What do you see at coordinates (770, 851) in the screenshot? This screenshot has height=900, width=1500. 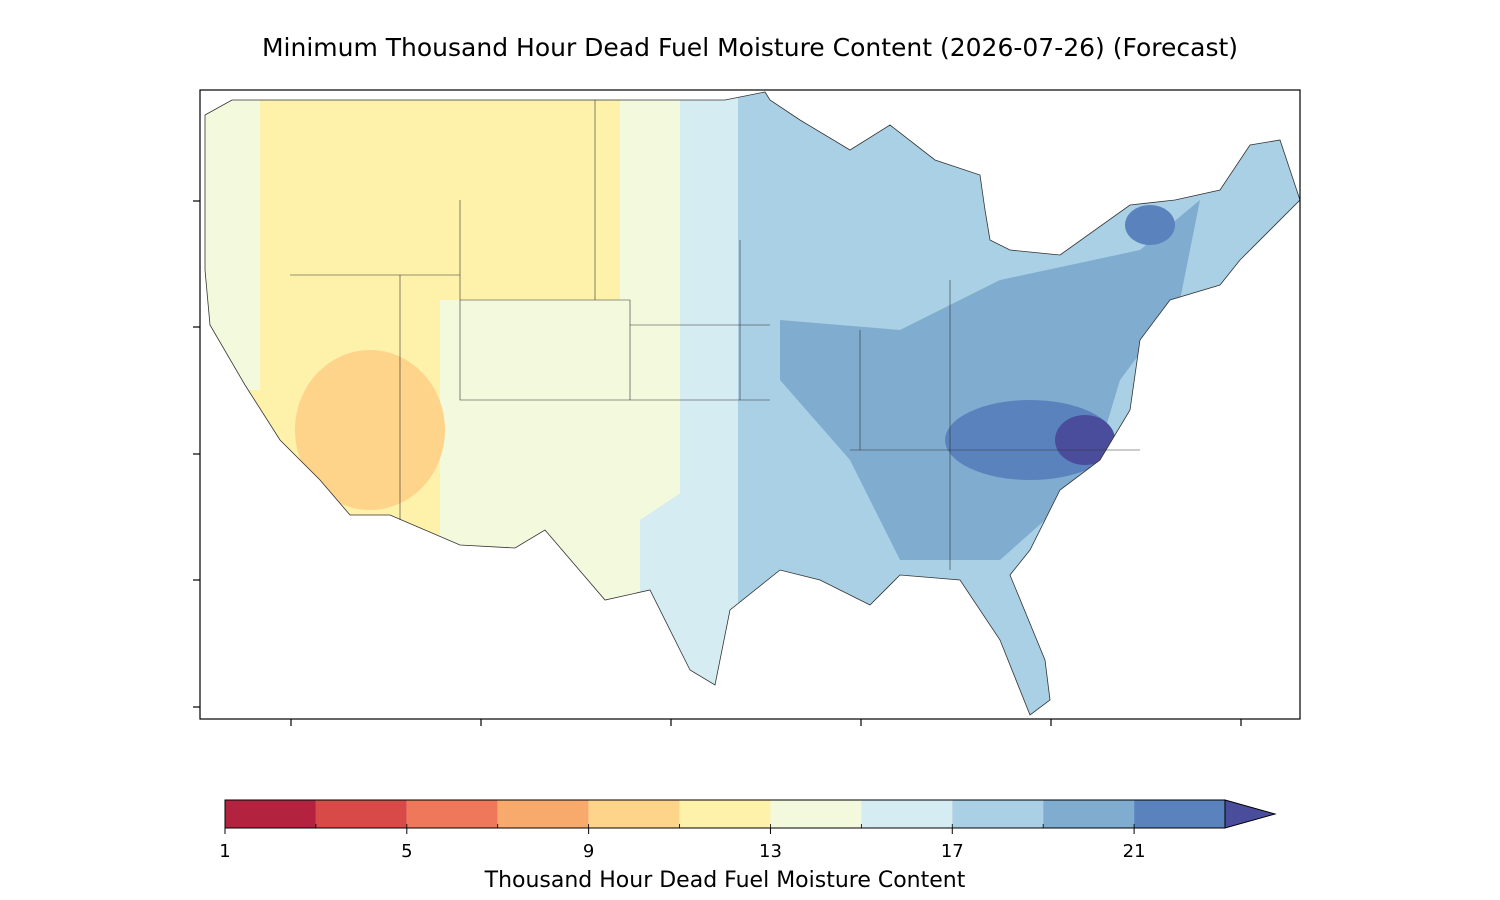 I see `colorbar-tick-label: 13` at bounding box center [770, 851].